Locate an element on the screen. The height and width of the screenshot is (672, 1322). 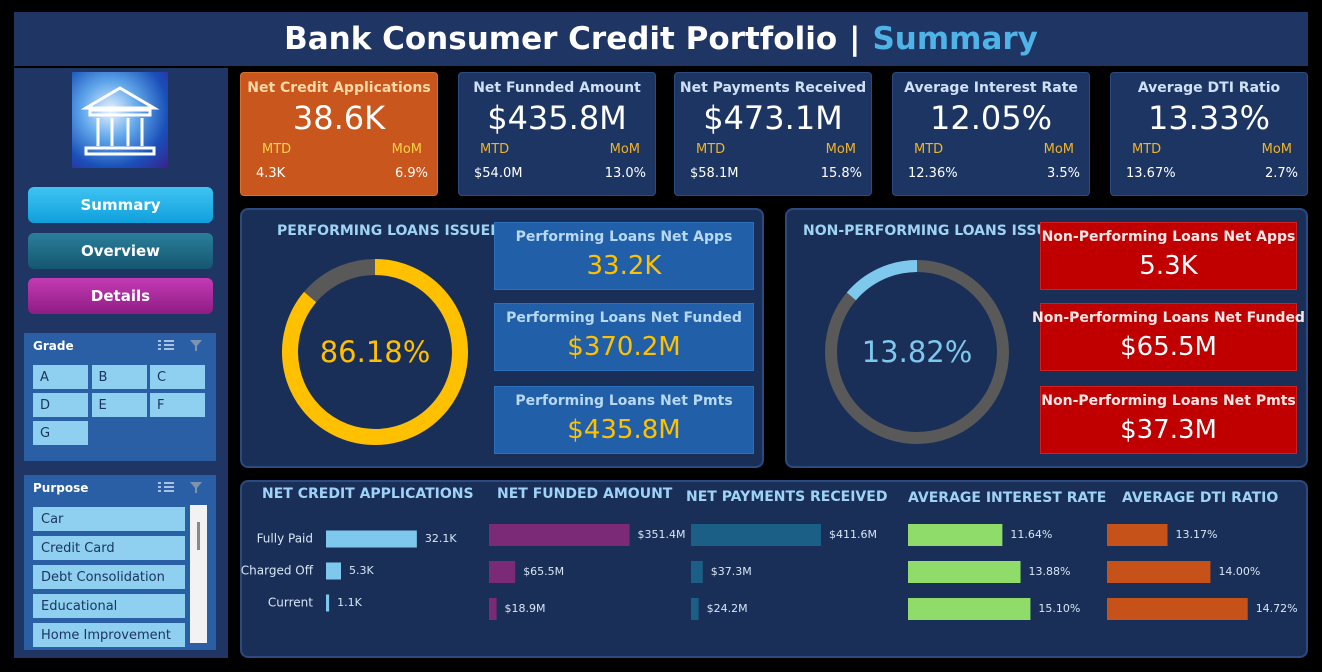
slicer-item: Car is located at coordinates (109, 519).